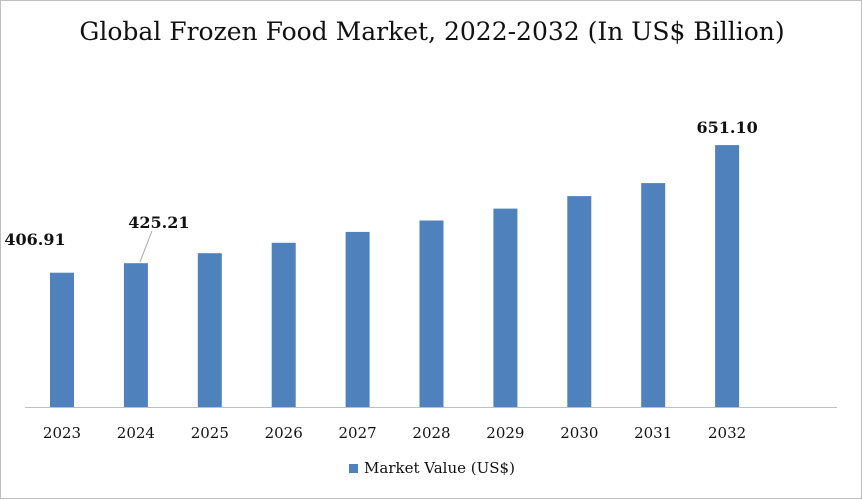  What do you see at coordinates (62, 433) in the screenshot?
I see `x-tick-label-2023: 2023` at bounding box center [62, 433].